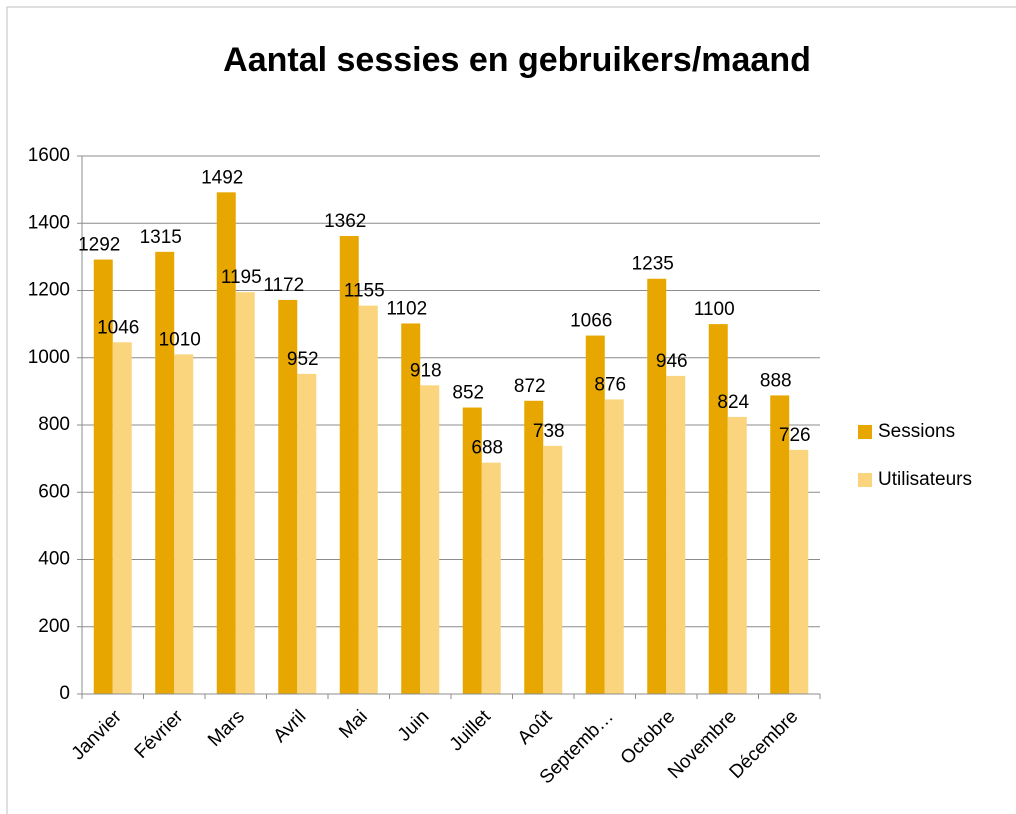 This screenshot has height=814, width=1016. I want to click on data-label: 1195, so click(241, 277).